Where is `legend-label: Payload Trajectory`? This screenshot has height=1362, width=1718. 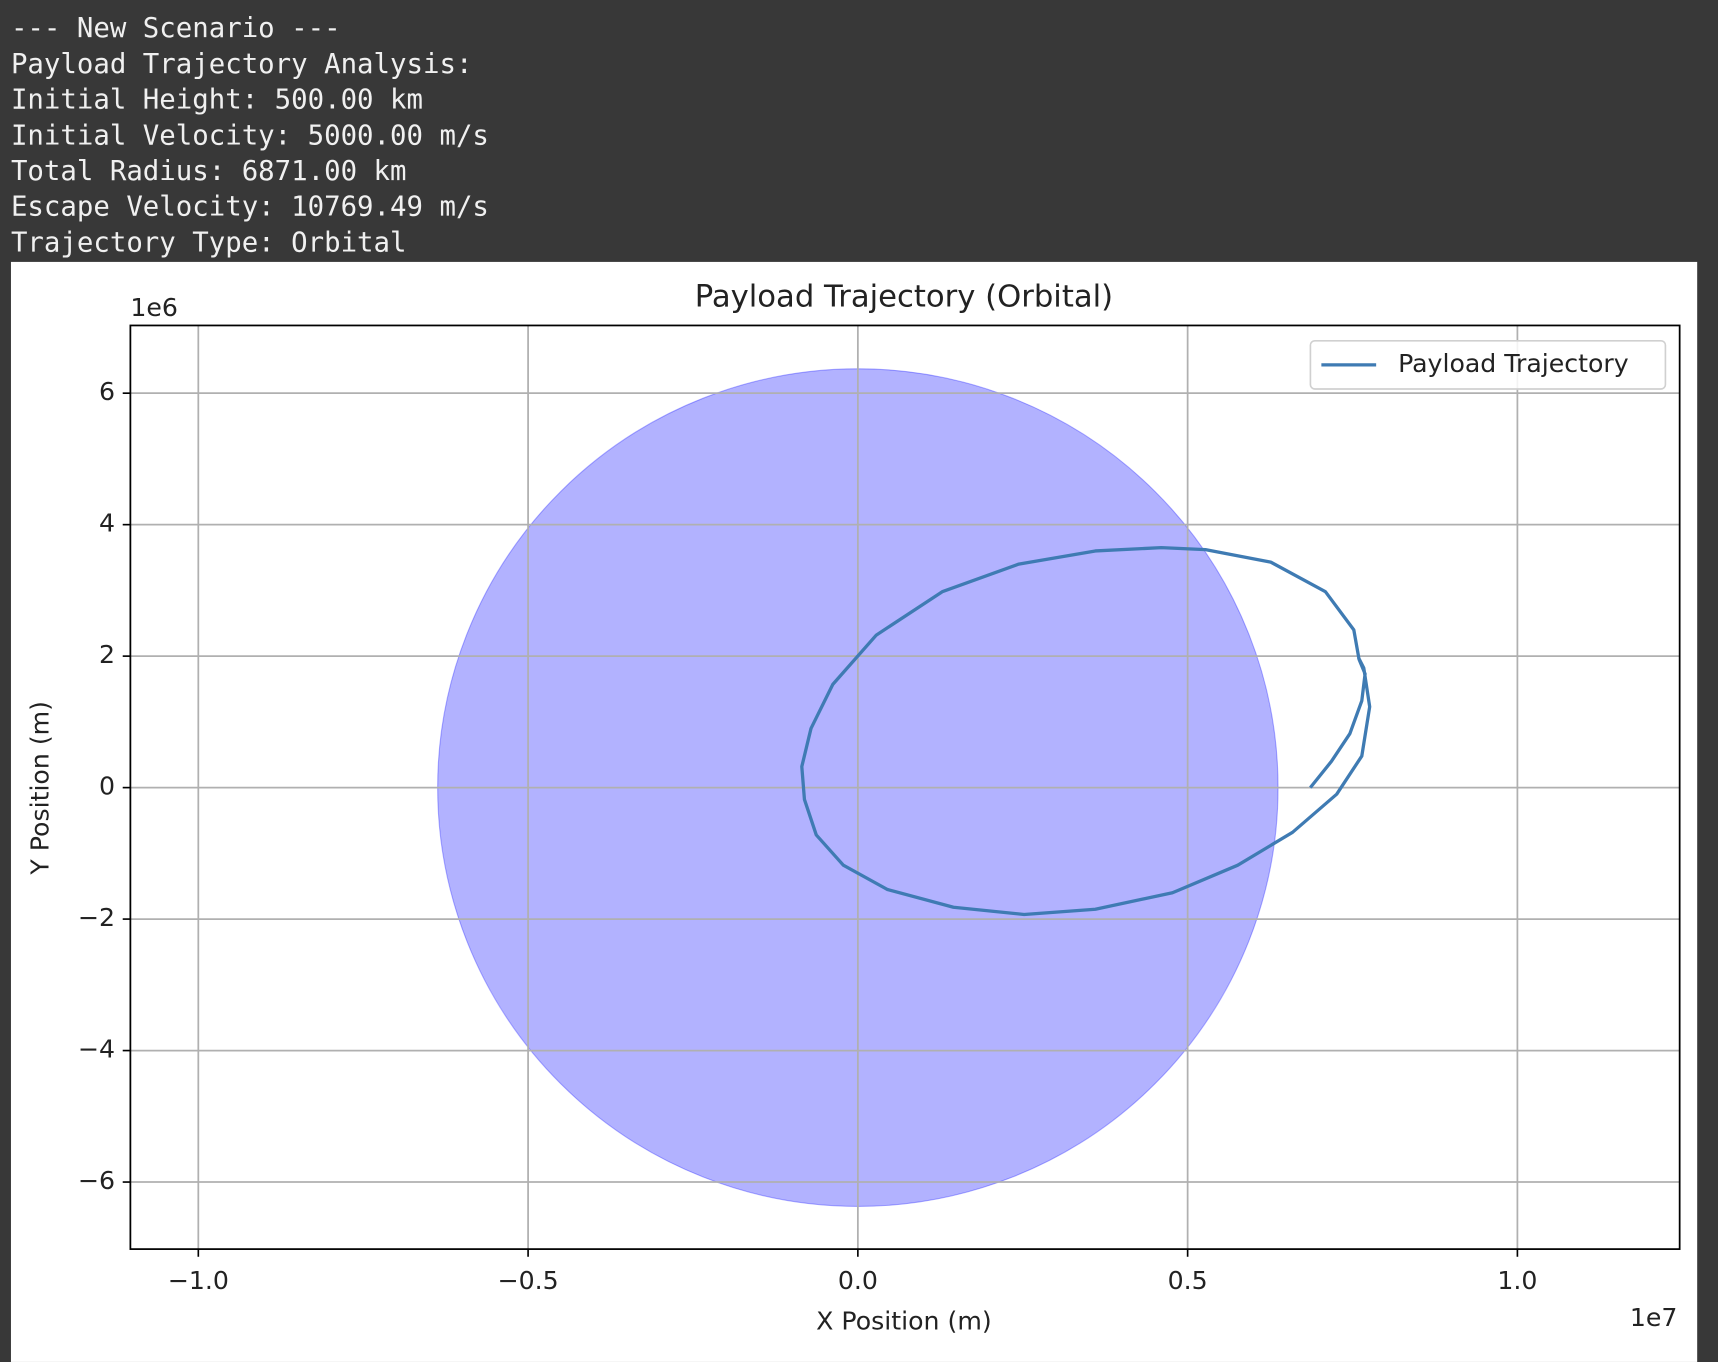 legend-label: Payload Trajectory is located at coordinates (1513, 363).